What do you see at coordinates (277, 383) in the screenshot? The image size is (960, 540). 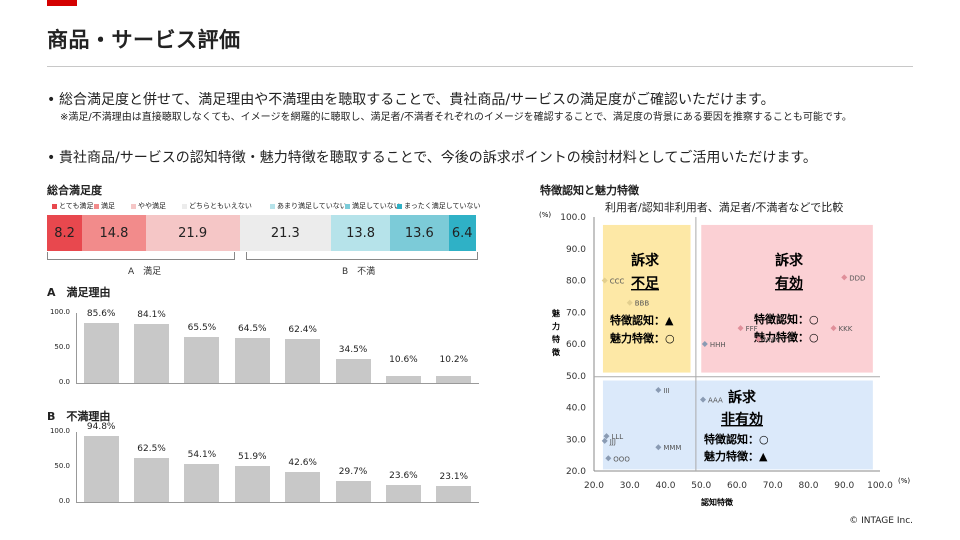 I see `x-axis` at bounding box center [277, 383].